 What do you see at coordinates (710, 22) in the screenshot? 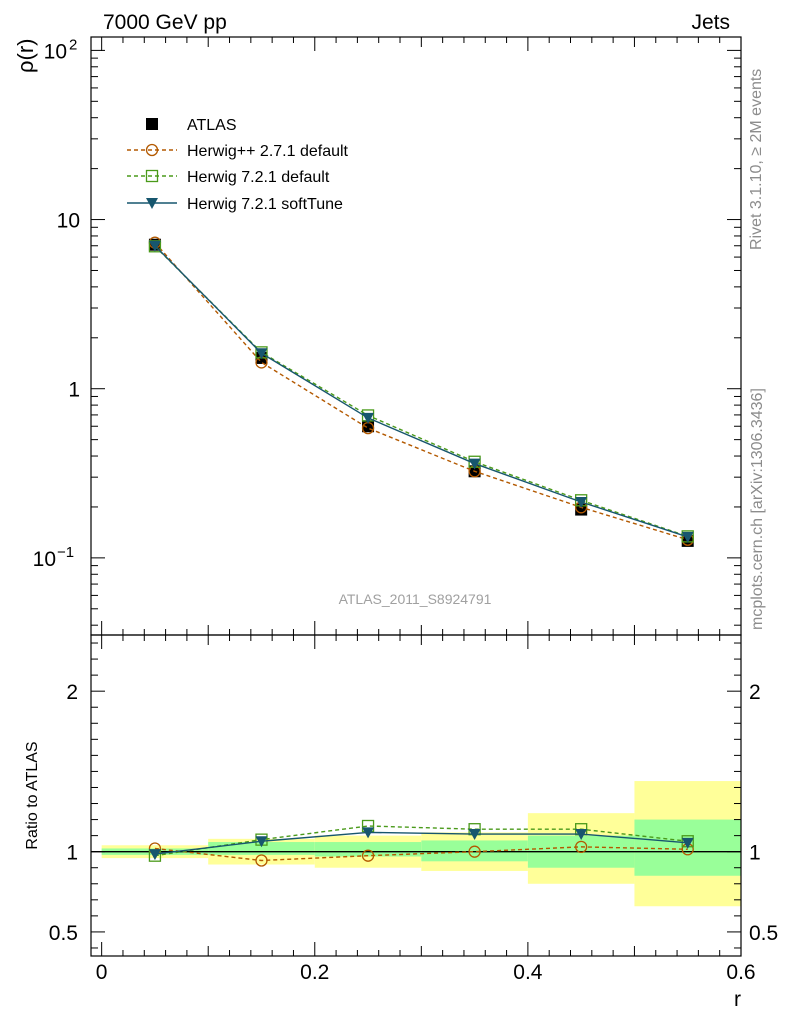
I see `header-right: Jets` at bounding box center [710, 22].